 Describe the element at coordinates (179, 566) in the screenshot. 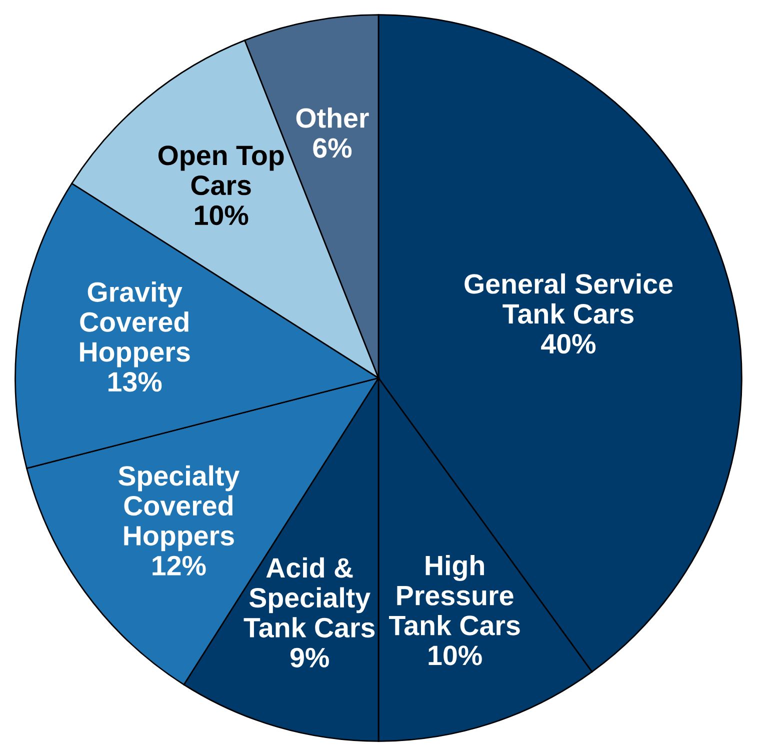

I see `data-label: 12%` at that location.